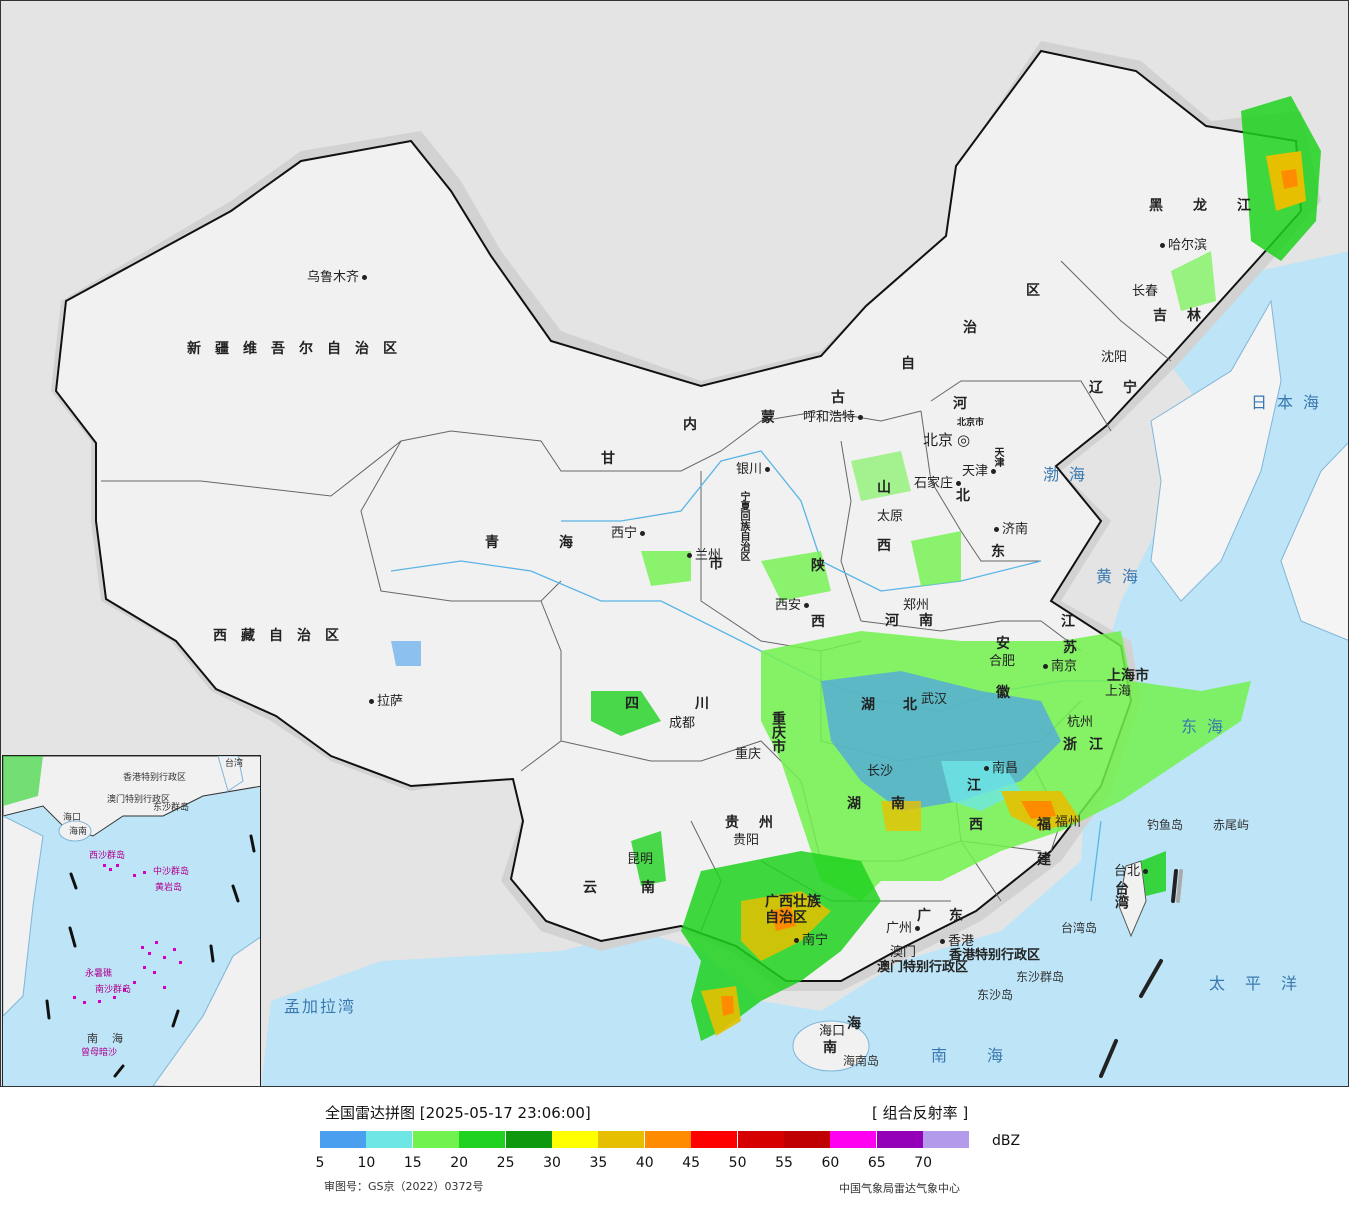 The image size is (1349, 1208). I want to click on province-anhui-2: 徽, so click(1010, 693).